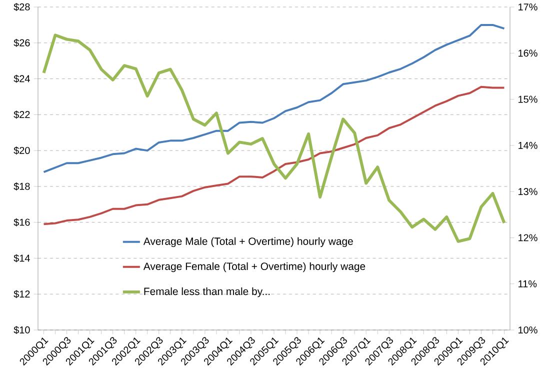  What do you see at coordinates (248, 242) in the screenshot?
I see `legend-label: Average Male (Total + Overtime) hourly wage` at bounding box center [248, 242].